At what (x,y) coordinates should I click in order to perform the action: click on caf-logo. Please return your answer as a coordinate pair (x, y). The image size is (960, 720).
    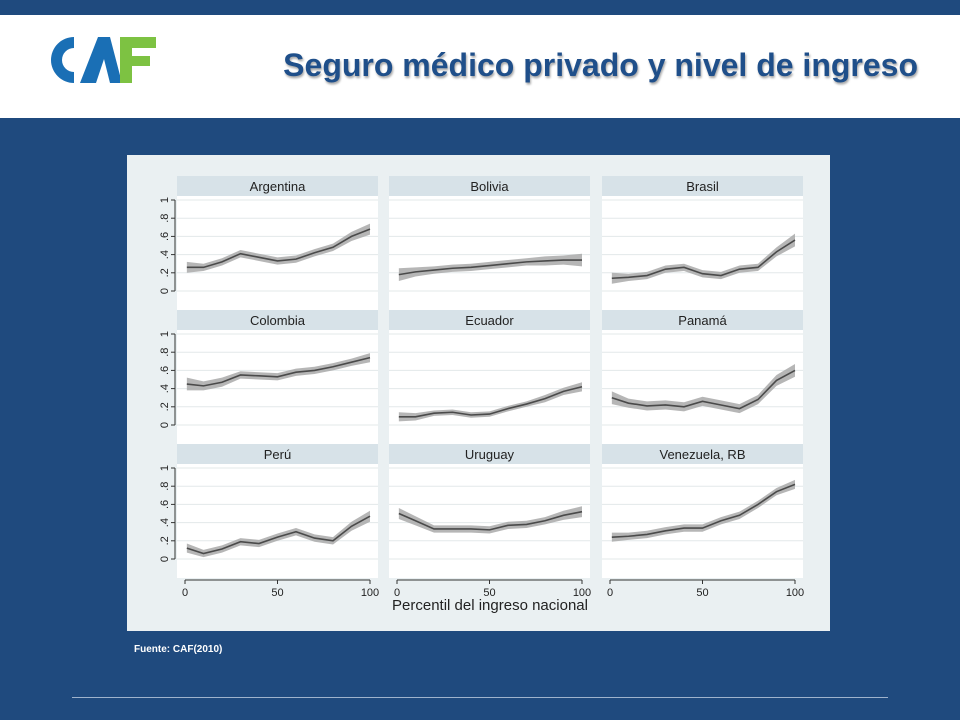
    Looking at the image, I should click on (103, 60).